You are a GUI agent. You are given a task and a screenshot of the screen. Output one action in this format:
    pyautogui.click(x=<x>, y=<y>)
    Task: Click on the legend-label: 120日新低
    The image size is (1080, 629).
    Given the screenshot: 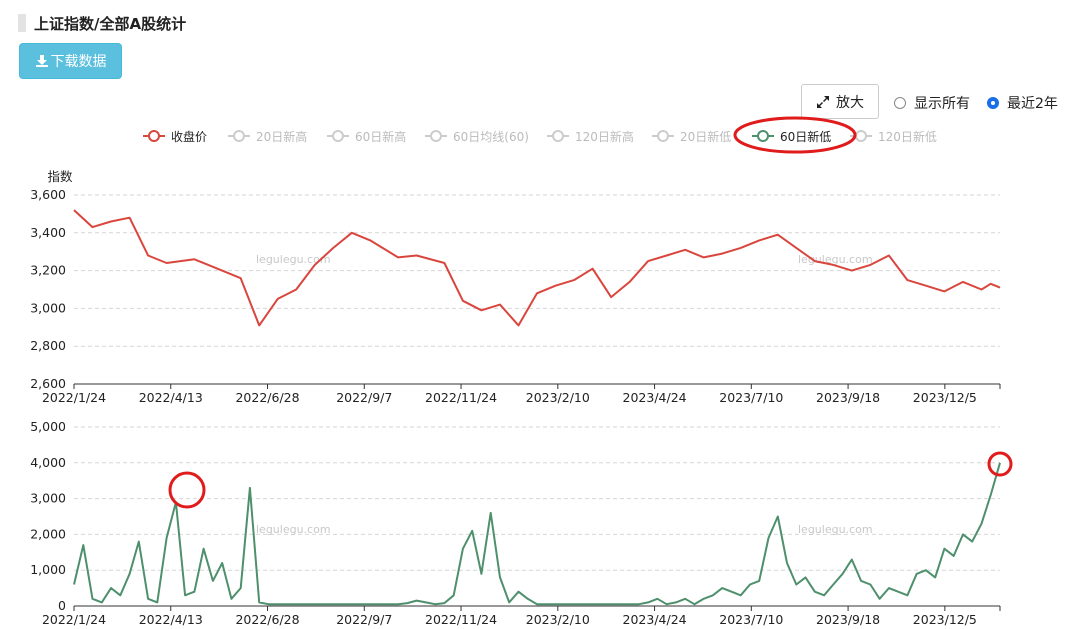 What is the action you would take?
    pyautogui.click(x=907, y=136)
    